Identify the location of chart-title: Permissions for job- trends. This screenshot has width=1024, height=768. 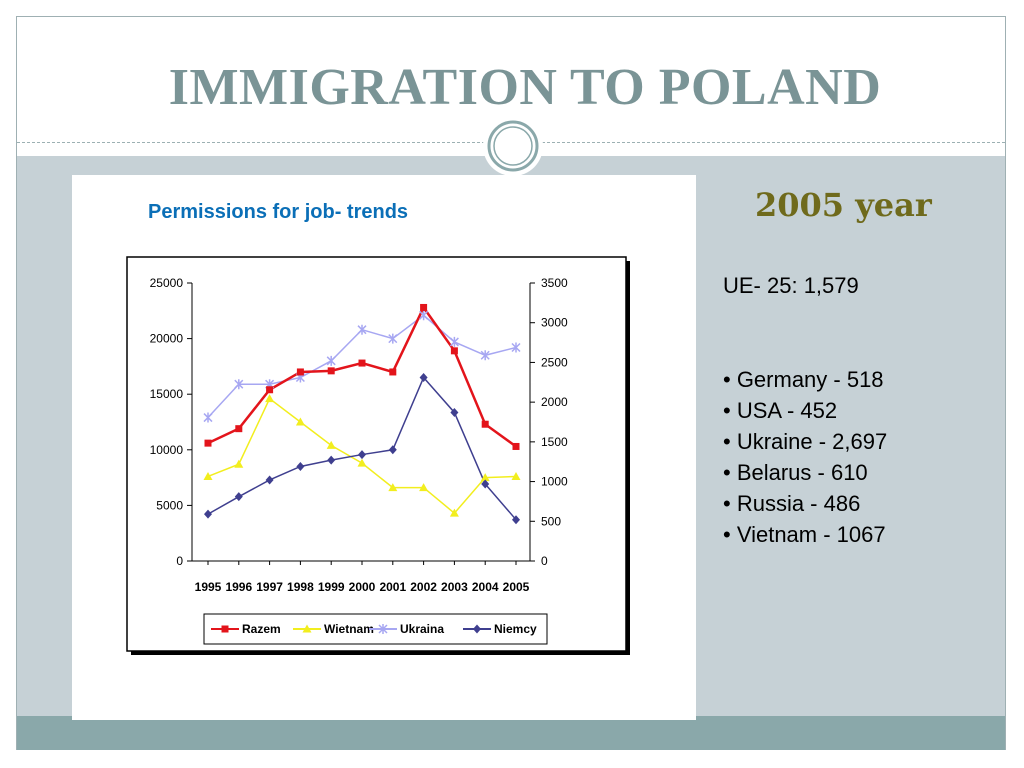
(278, 212).